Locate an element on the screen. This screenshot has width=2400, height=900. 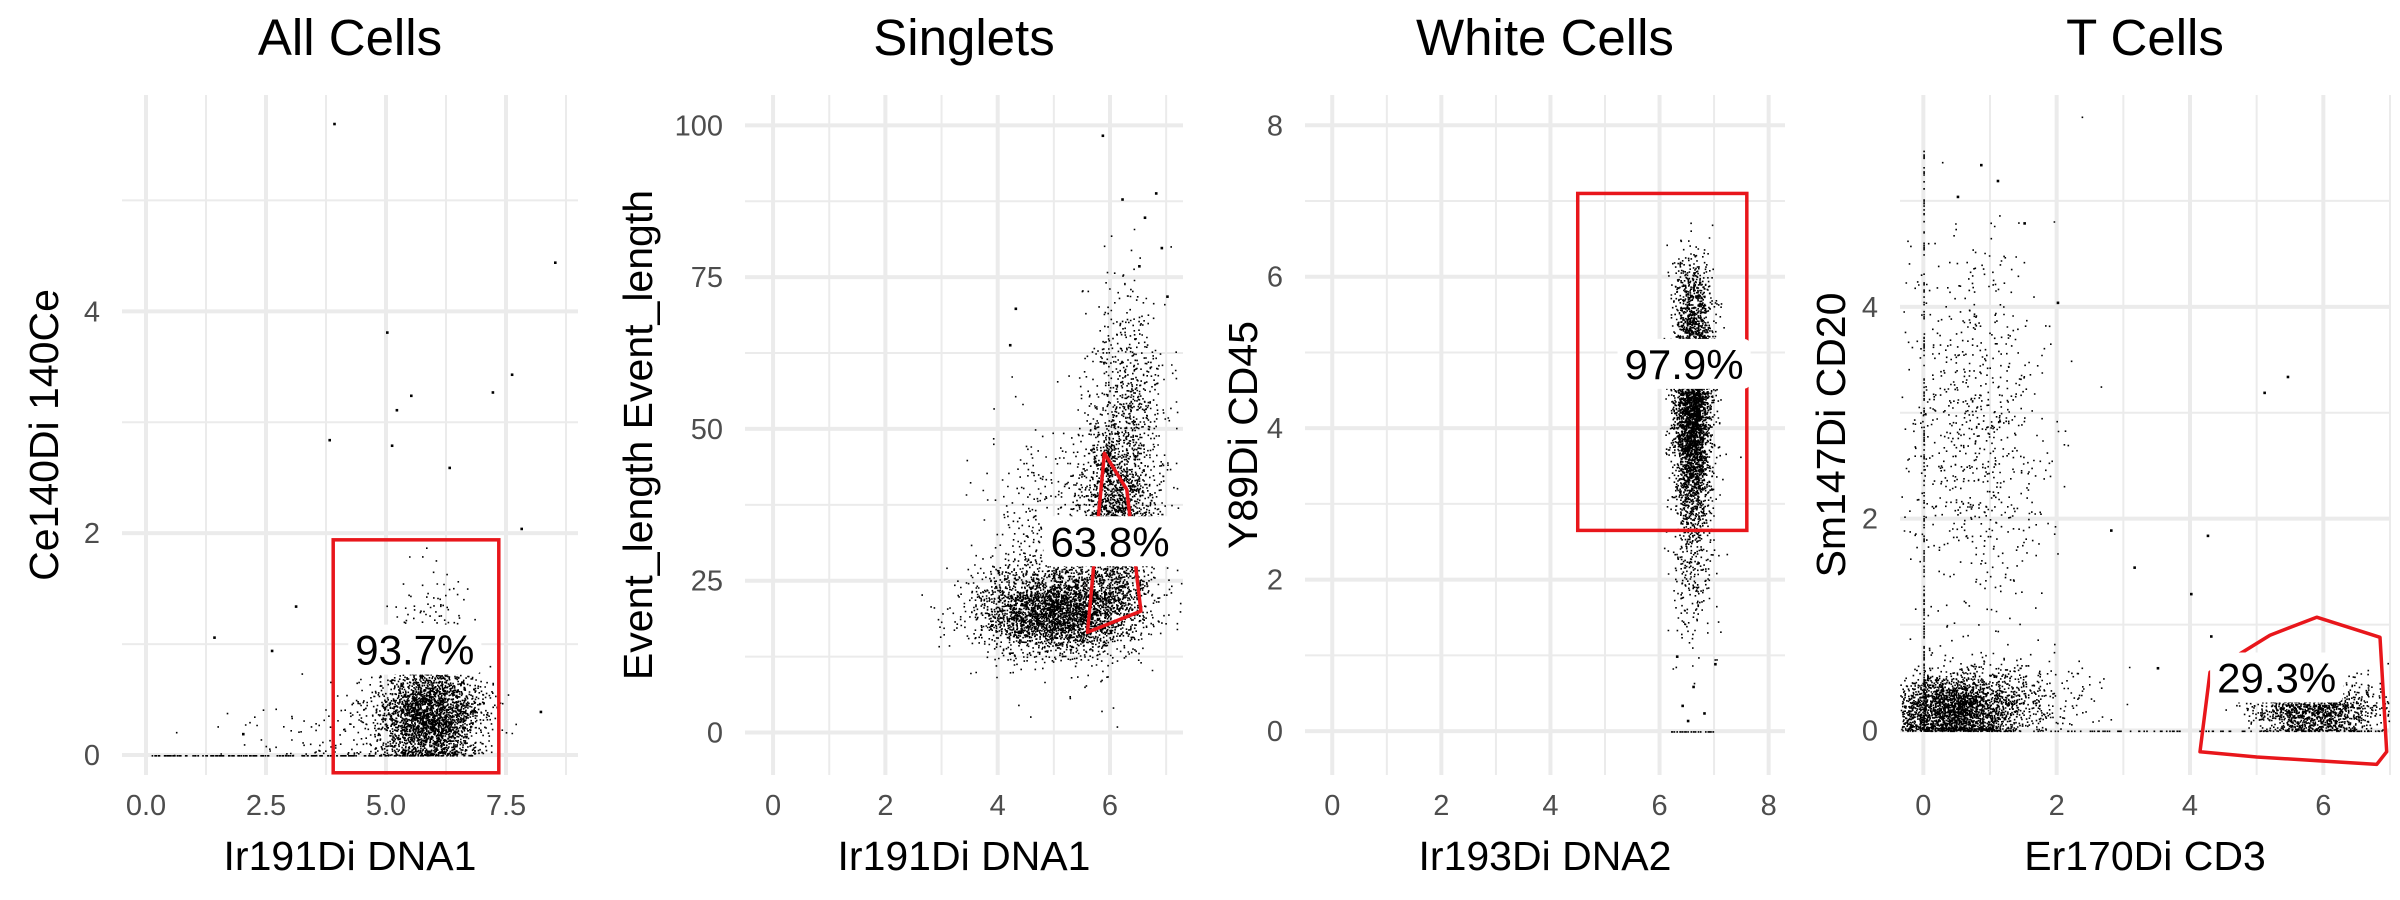
y-tick-label: 8 is located at coordinates (1275, 126).